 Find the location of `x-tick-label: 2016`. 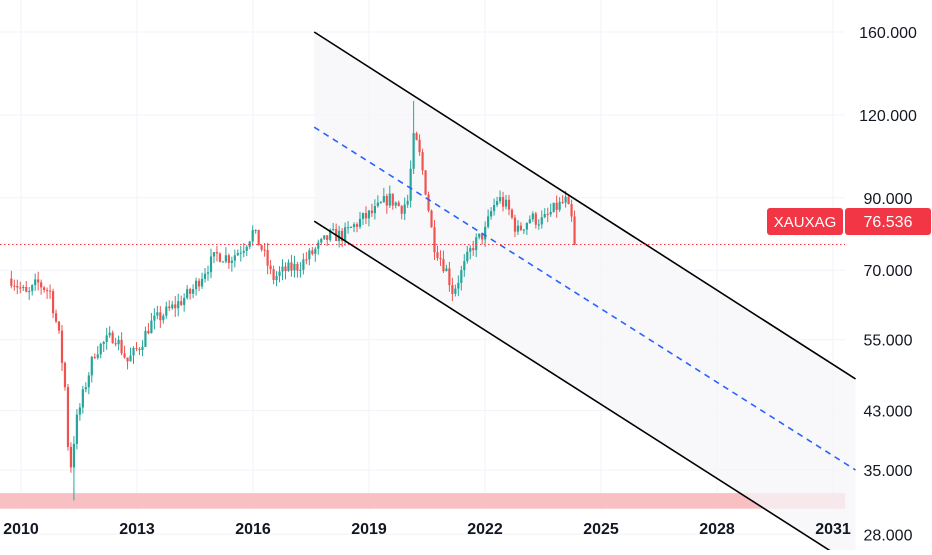

x-tick-label: 2016 is located at coordinates (253, 529).